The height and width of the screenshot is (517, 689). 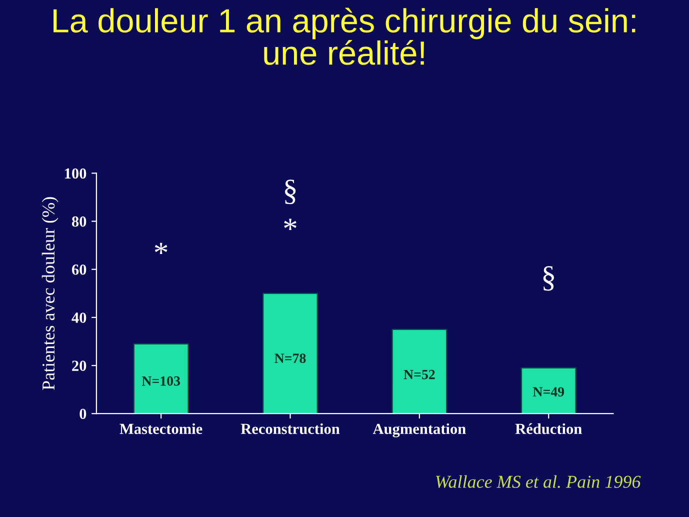 What do you see at coordinates (538, 481) in the screenshot?
I see `text: Wallace MS et al. Pain 1996` at bounding box center [538, 481].